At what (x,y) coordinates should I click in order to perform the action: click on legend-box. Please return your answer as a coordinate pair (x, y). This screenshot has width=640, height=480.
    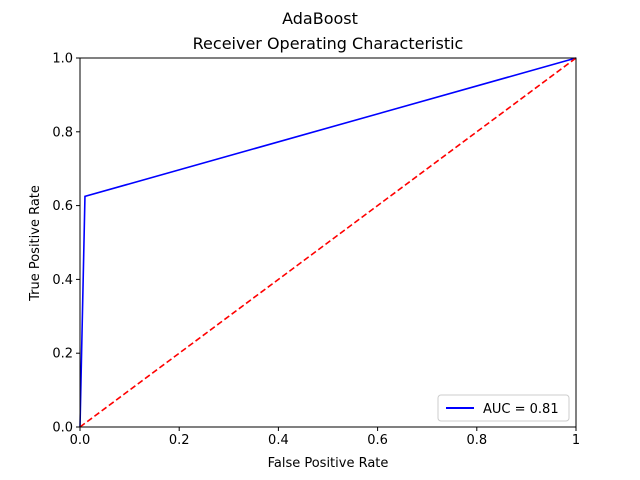
    Looking at the image, I should click on (503, 408).